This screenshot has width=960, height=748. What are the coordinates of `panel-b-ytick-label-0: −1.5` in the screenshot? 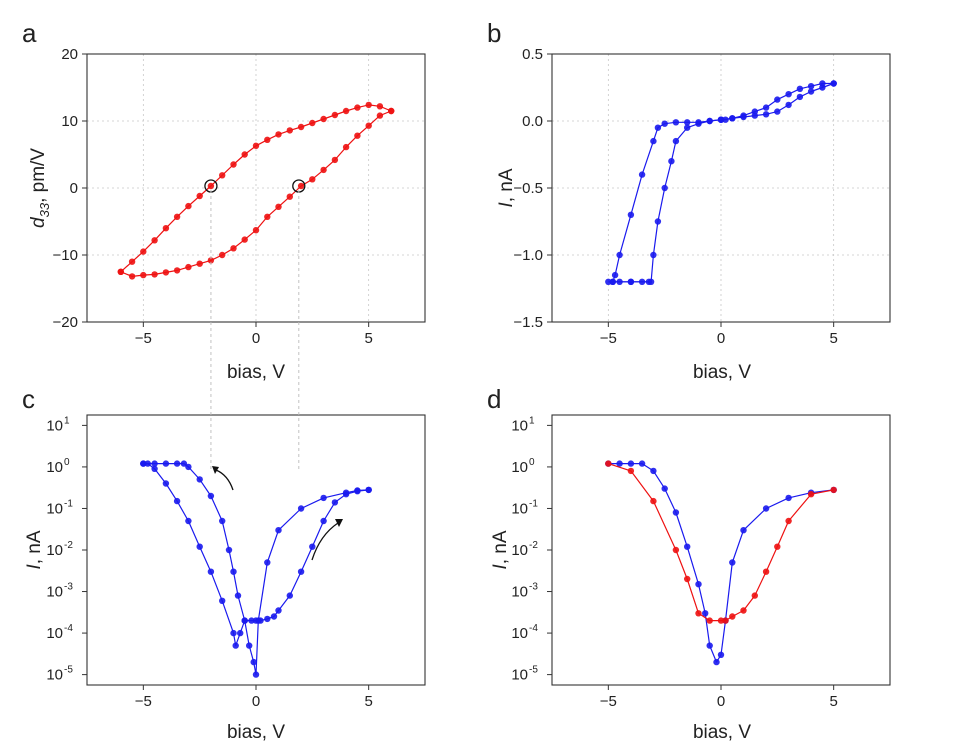 It's located at (528, 322).